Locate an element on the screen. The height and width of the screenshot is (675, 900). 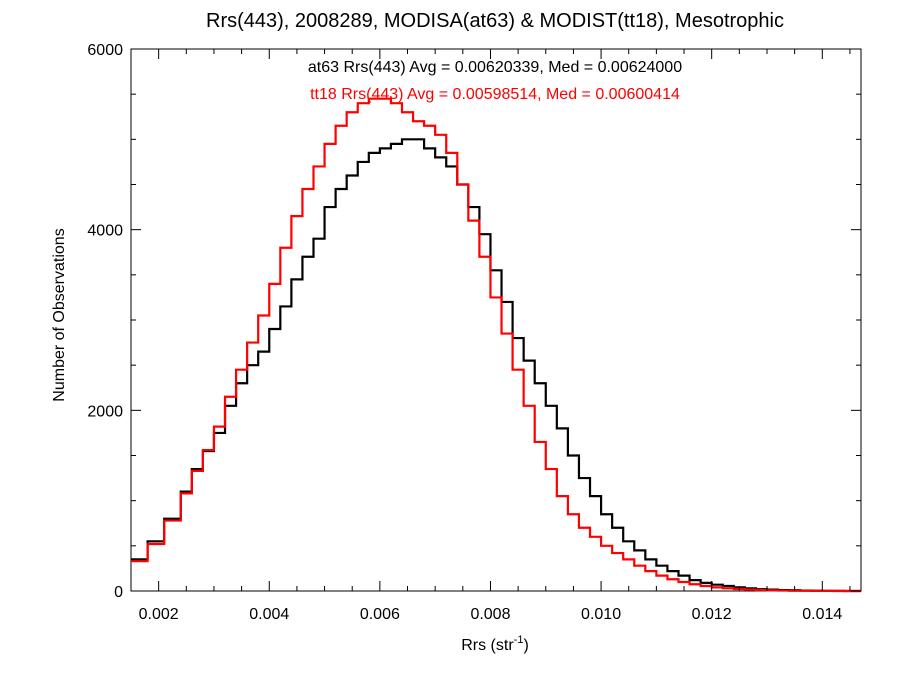
y-tick-label: 0 is located at coordinates (118, 592).